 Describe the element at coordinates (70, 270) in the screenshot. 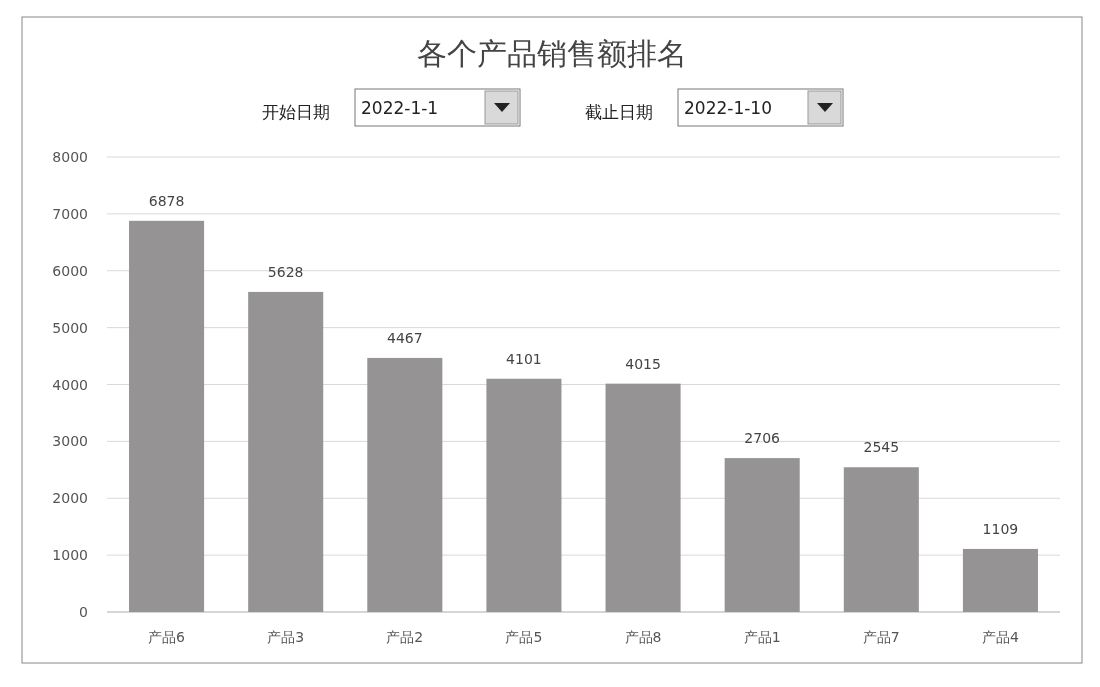

I see `y-tick-label: 6000` at that location.